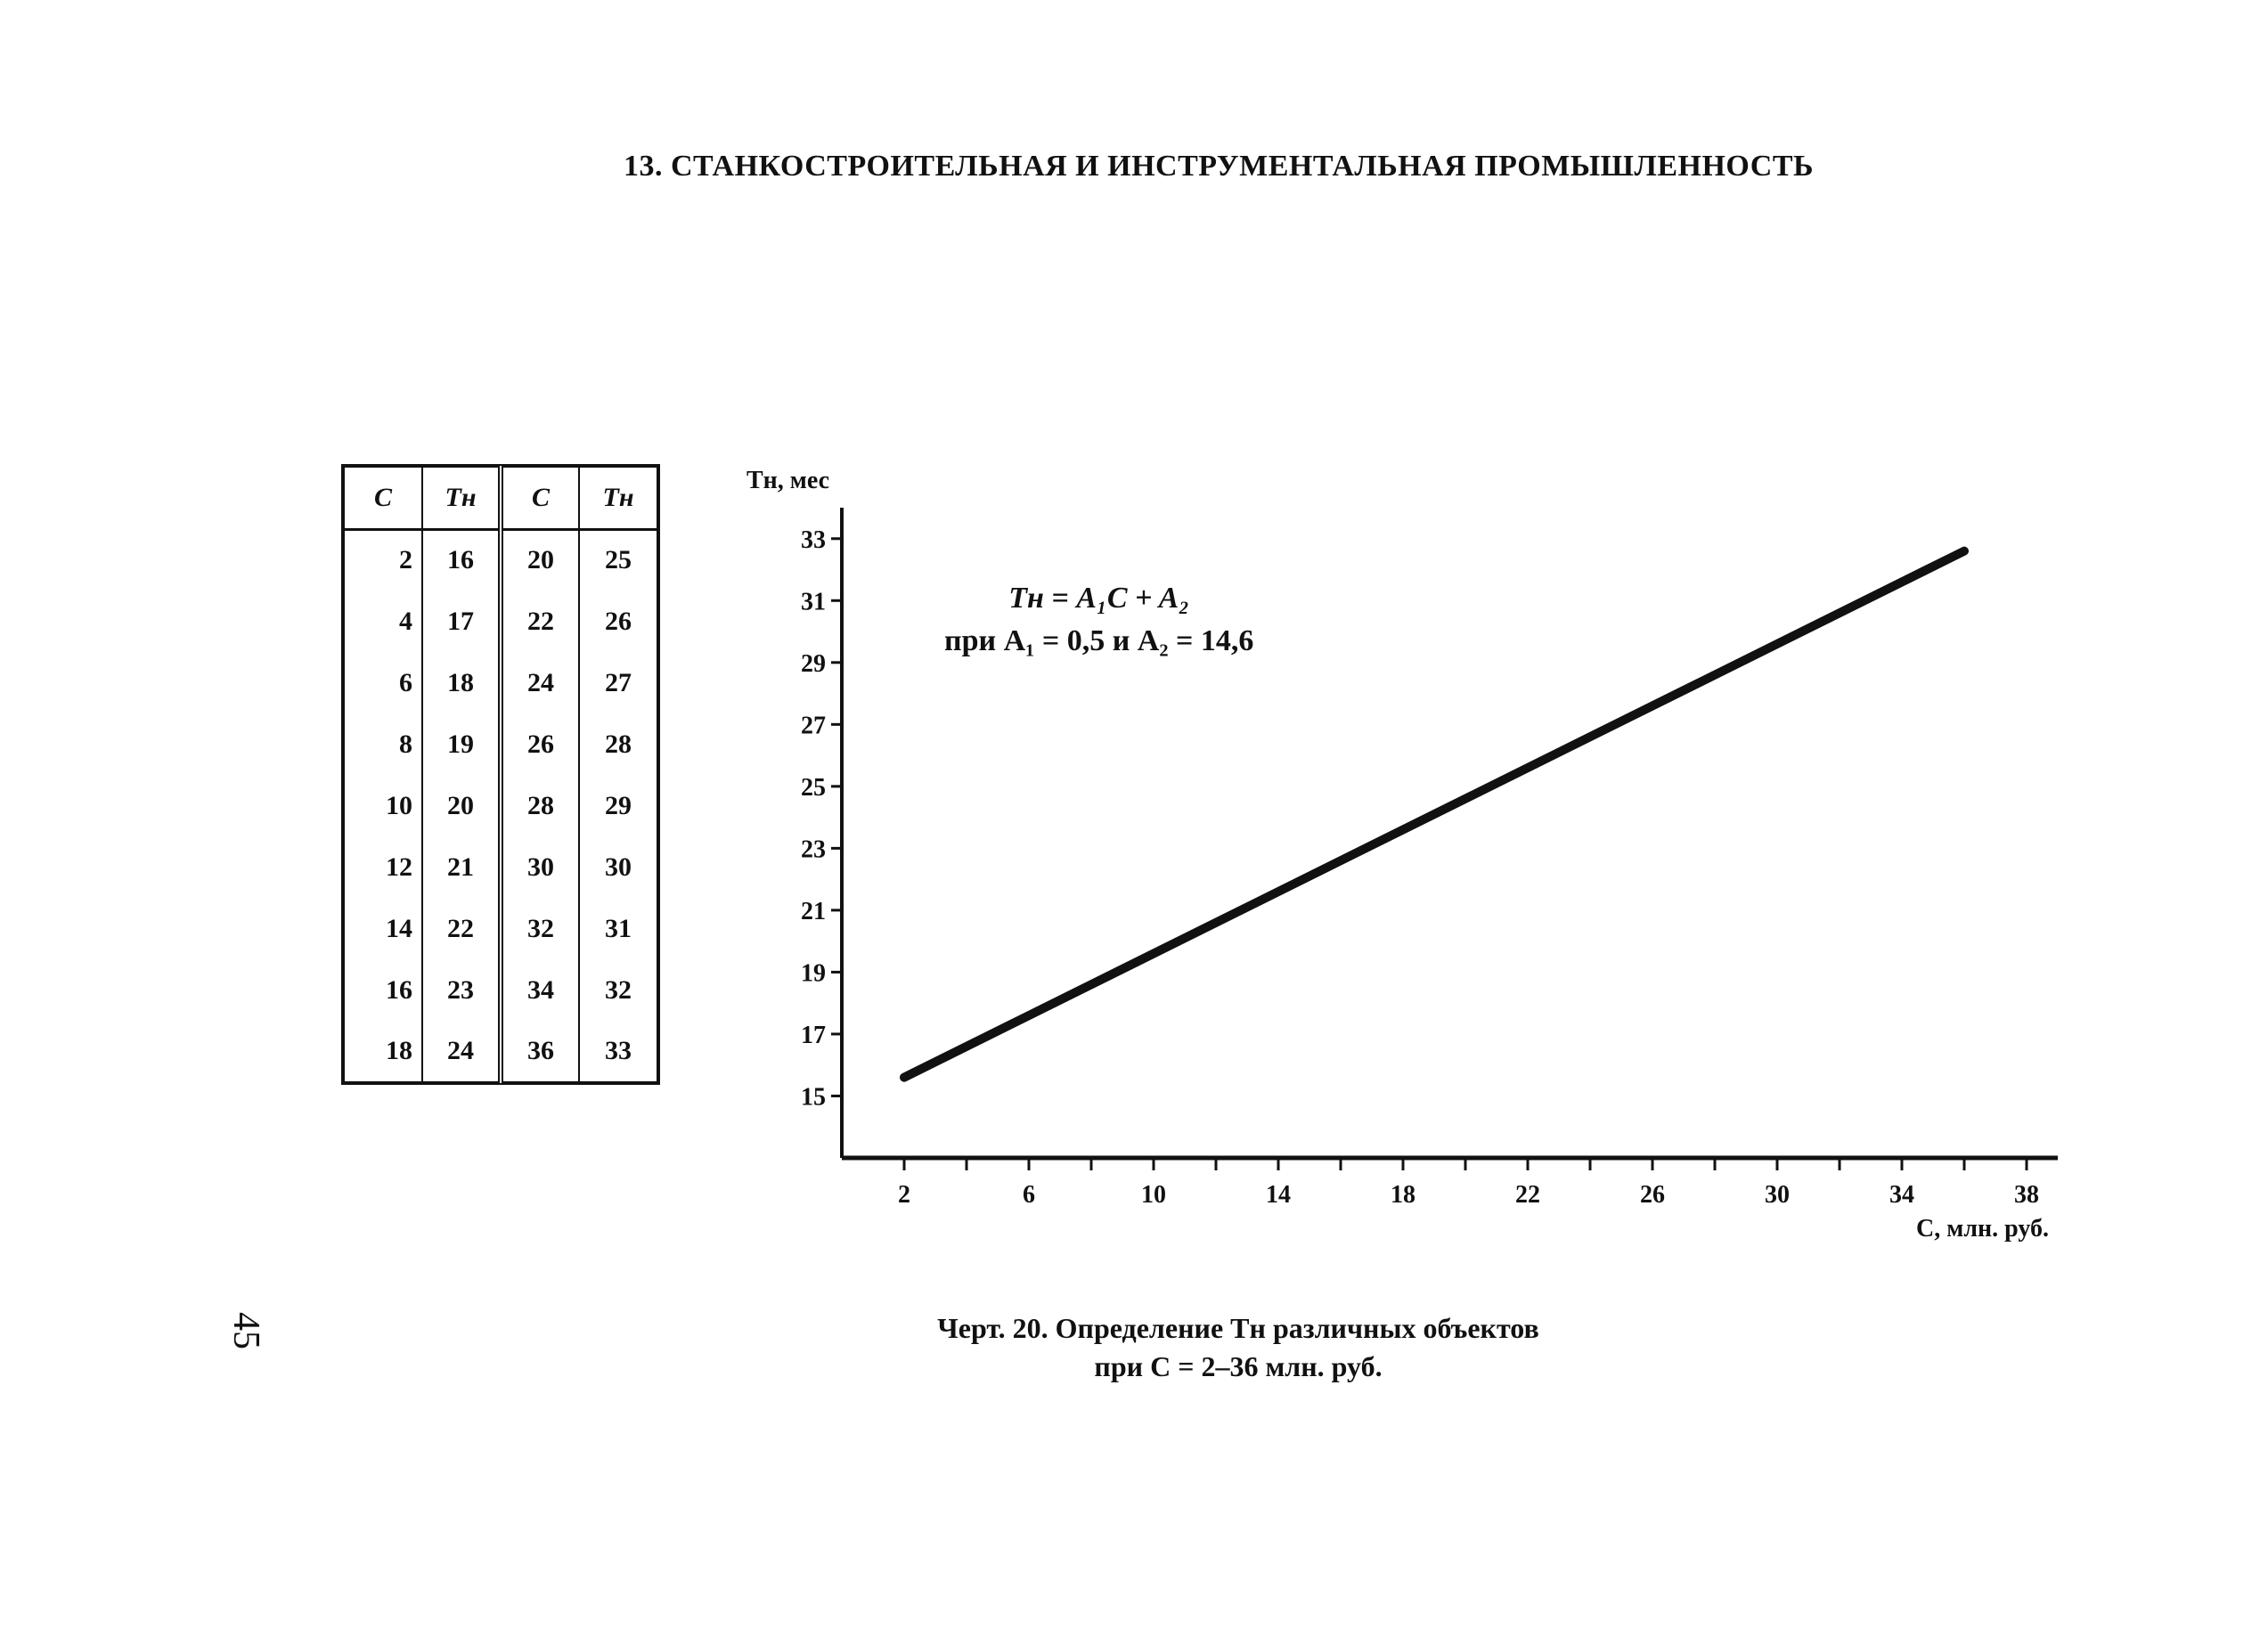  I want to click on formula-annotation: Tн = A₁C + A₂ при A₁ = 0,5 и A₂ = 14,6, so click(1098, 619).